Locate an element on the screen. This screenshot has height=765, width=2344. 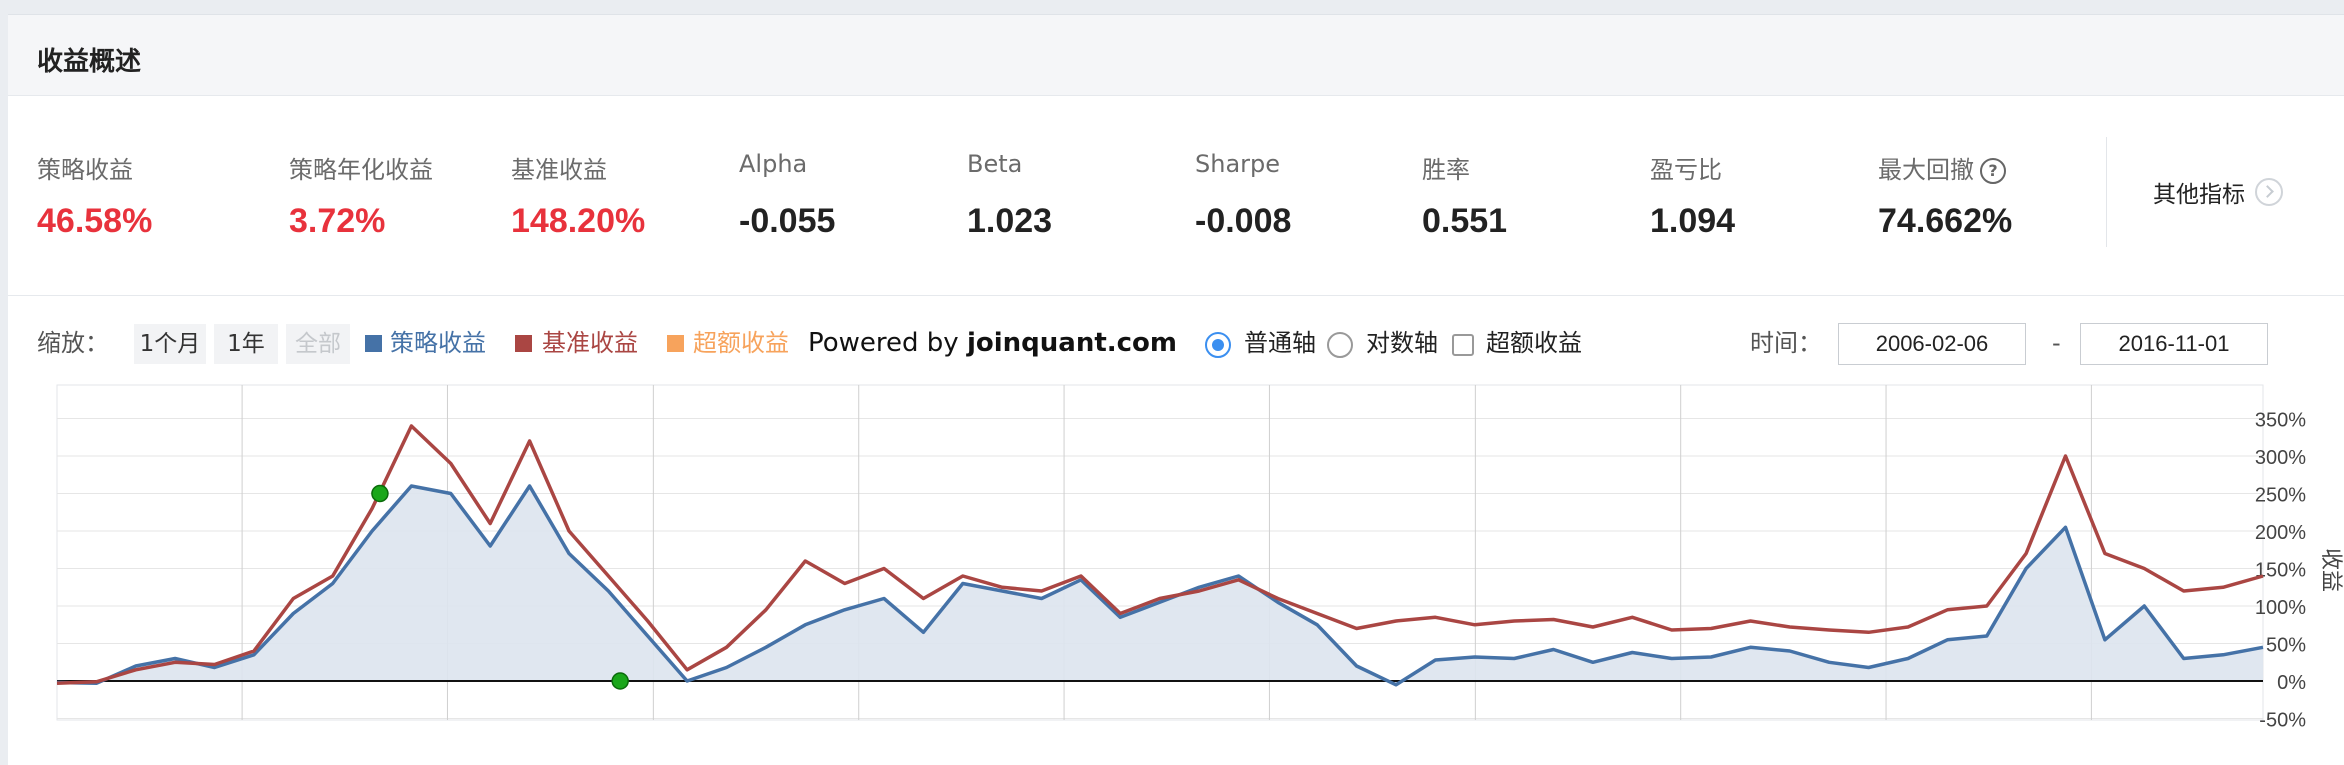
metric-label: 策略年化收益 is located at coordinates (361, 170).